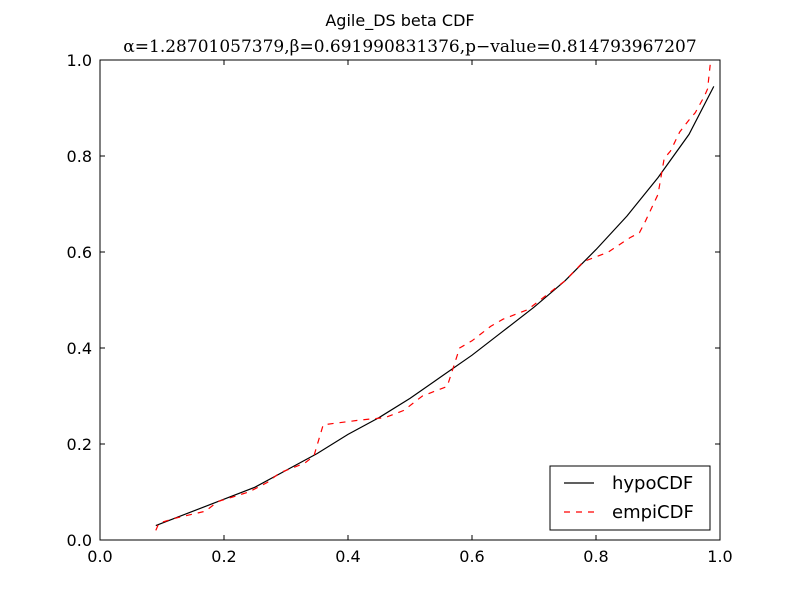 Image resolution: width=800 pixels, height=605 pixels. I want to click on x-tick-label: 1.0, so click(719, 556).